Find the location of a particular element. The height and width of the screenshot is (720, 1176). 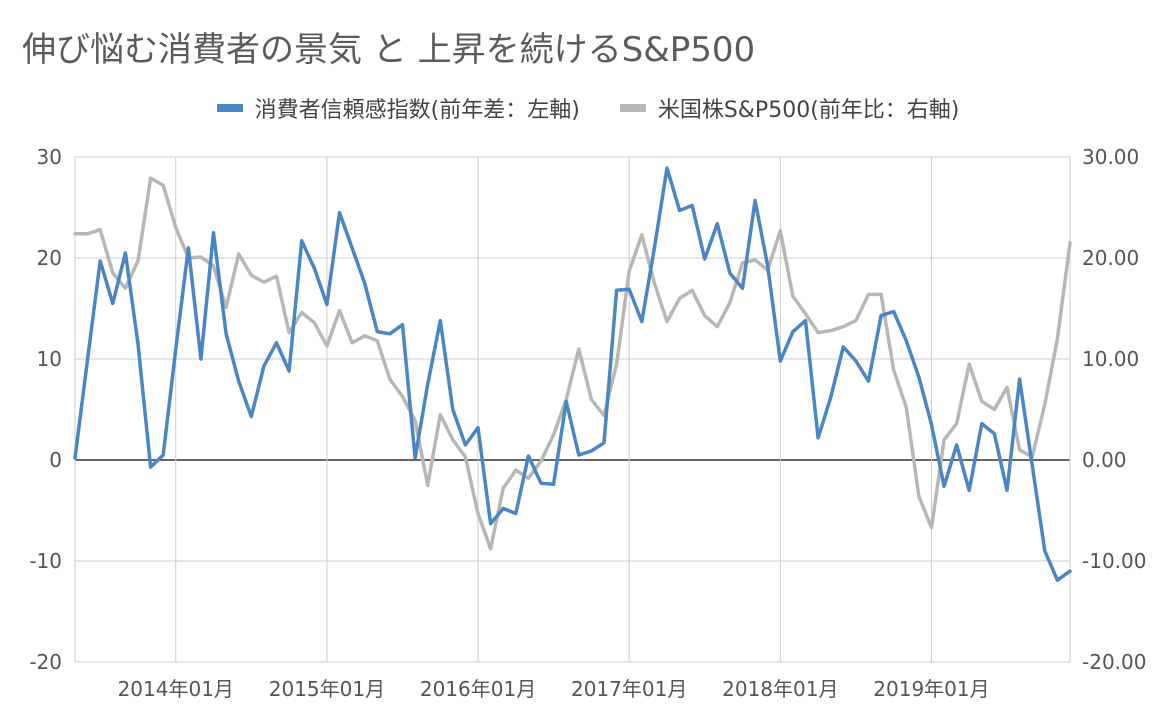

legend-item-consumer: 消費者信頼感指数(前年差：左軸) is located at coordinates (398, 108).